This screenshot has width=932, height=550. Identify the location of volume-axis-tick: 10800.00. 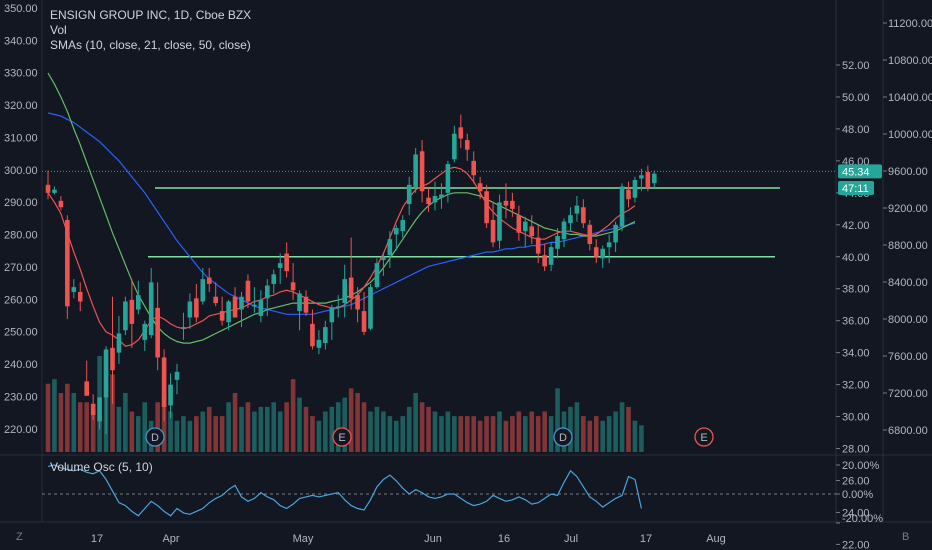
(910, 61).